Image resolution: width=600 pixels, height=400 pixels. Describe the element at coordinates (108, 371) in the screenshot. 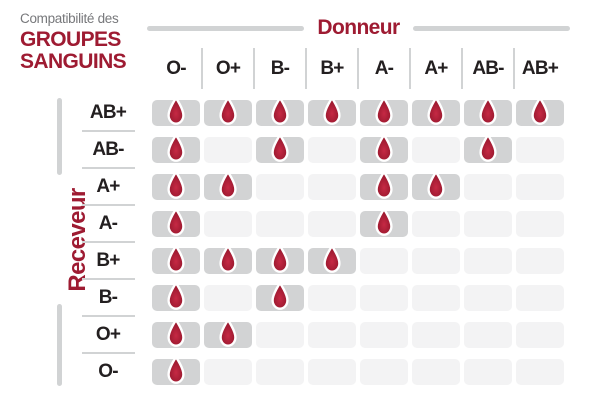

I see `receiver-type-label: O-` at that location.